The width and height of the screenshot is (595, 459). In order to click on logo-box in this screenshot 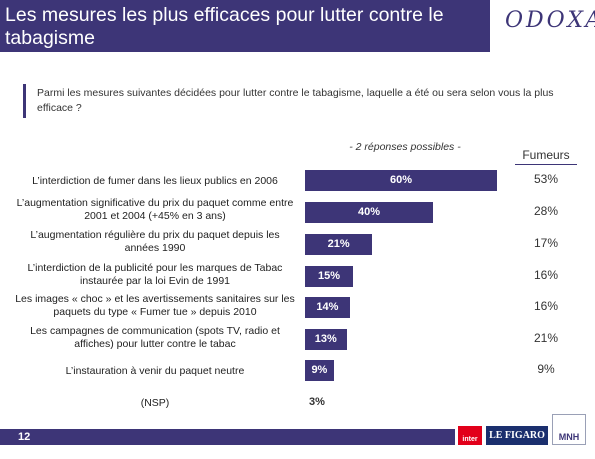, I will do `click(542, 26)`.